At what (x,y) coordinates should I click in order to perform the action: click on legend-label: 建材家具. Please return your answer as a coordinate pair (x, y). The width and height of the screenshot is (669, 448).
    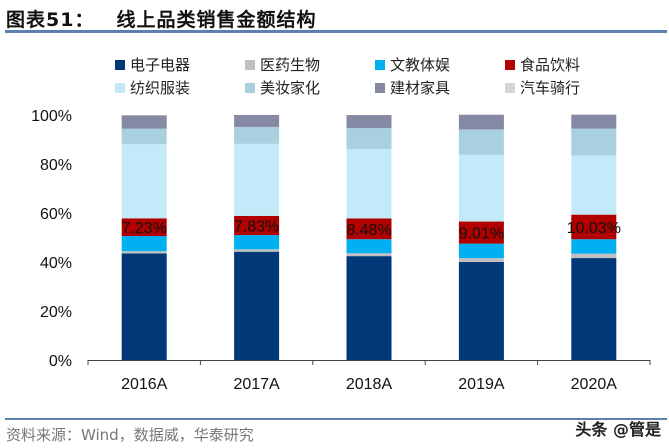
    Looking at the image, I should click on (420, 88).